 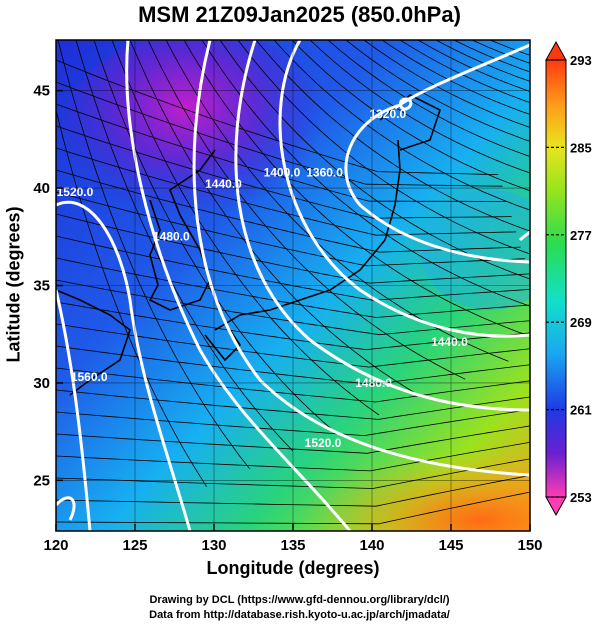 I want to click on y-axis-label: Latitude (degrees), so click(x=13, y=284).